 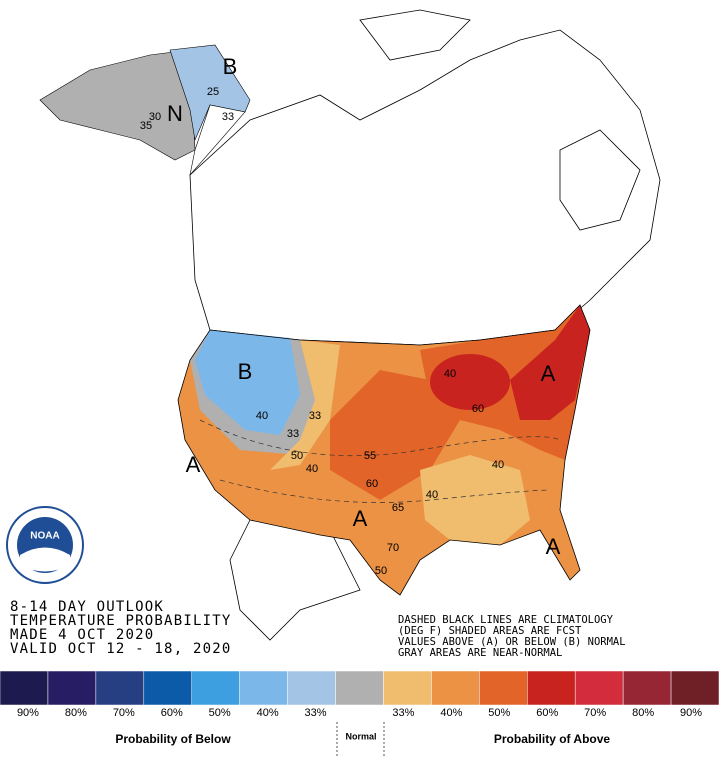 I want to click on region-letter: N, so click(x=175, y=113).